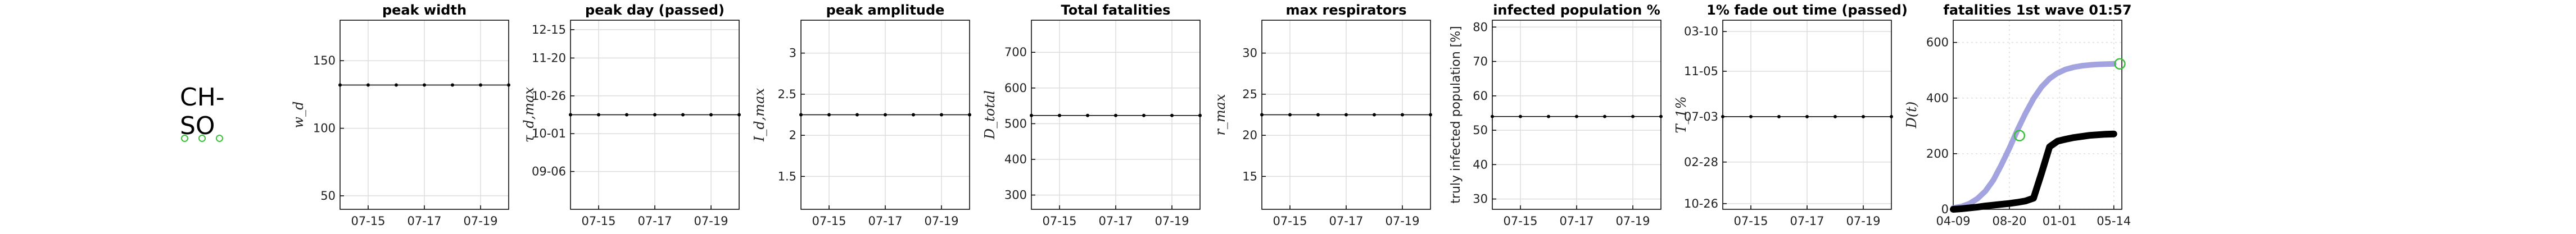 This screenshot has width=2576, height=234. I want to click on y-tick-label: 12-15, so click(549, 29).